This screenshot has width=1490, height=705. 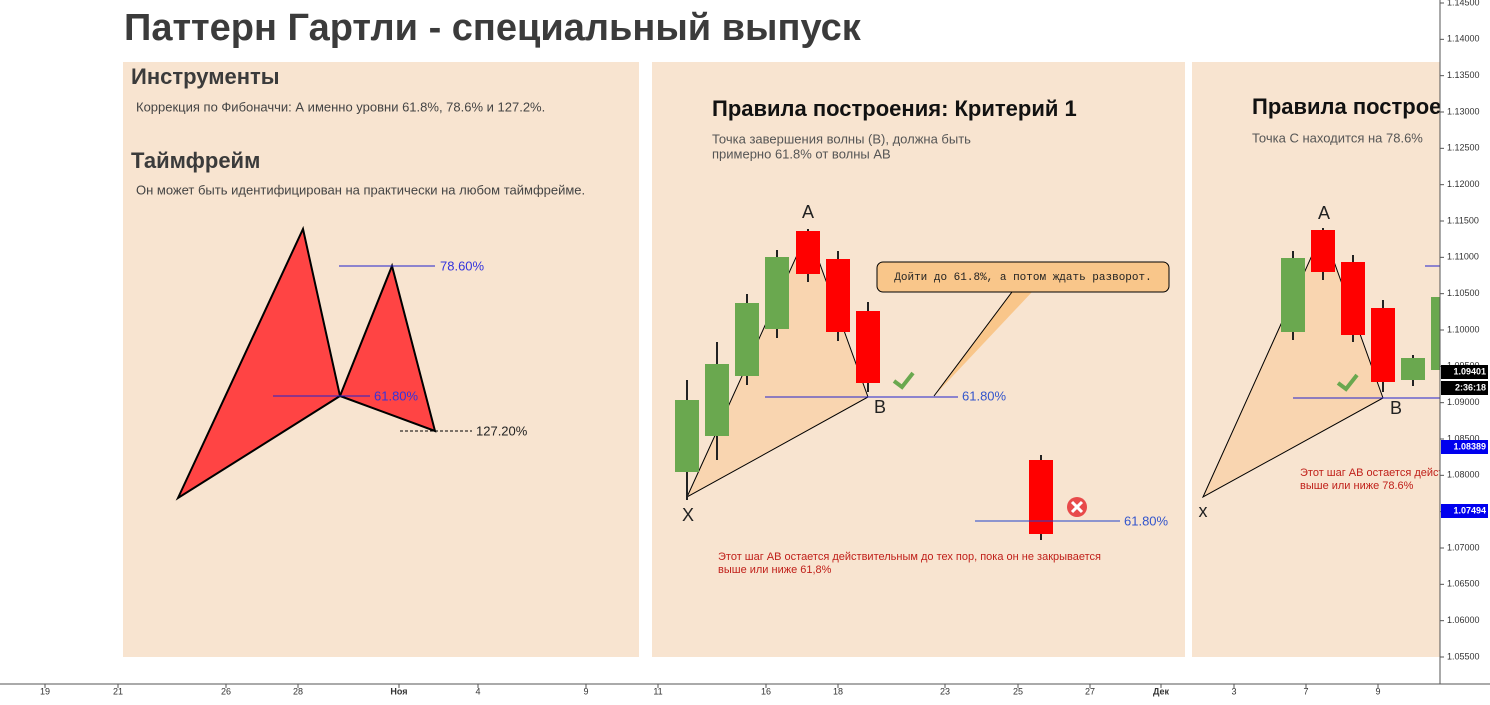 I want to click on time-label: 26, so click(x=226, y=691).